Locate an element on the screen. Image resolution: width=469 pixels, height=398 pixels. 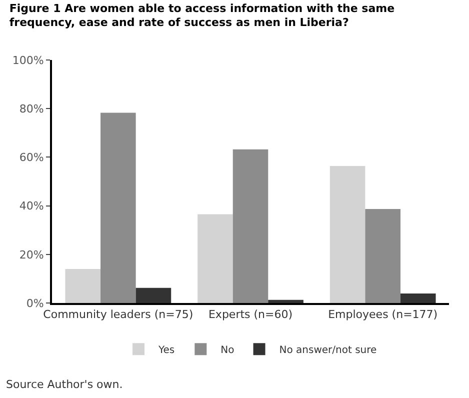
x-tick-label: Experts (n=60) is located at coordinates (250, 315).